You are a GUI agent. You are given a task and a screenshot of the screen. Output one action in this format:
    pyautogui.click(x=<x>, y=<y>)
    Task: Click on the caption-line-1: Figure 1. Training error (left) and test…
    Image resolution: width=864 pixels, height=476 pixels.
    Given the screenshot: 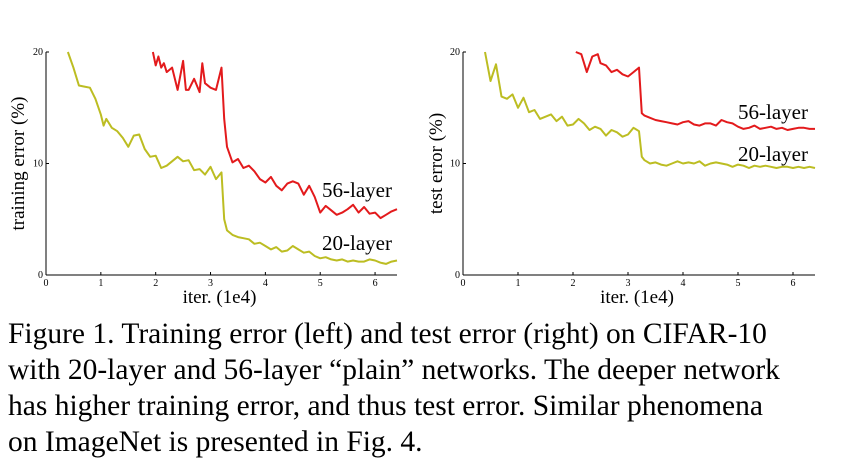 What is the action you would take?
    pyautogui.click(x=387, y=334)
    